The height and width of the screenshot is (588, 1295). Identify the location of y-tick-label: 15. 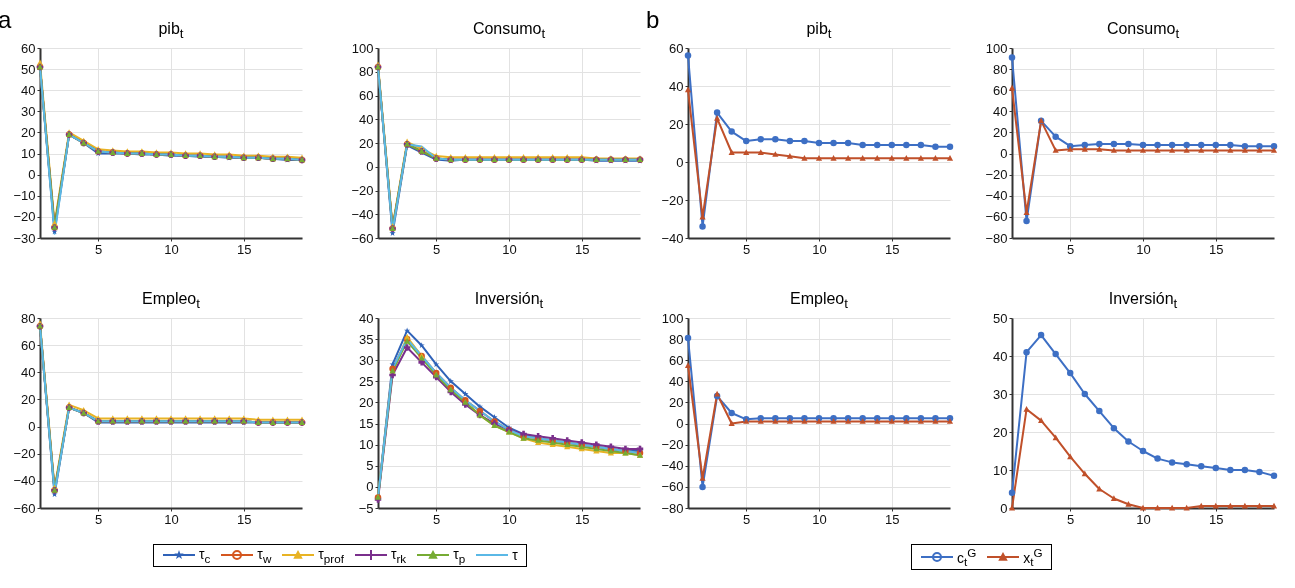
(366, 424).